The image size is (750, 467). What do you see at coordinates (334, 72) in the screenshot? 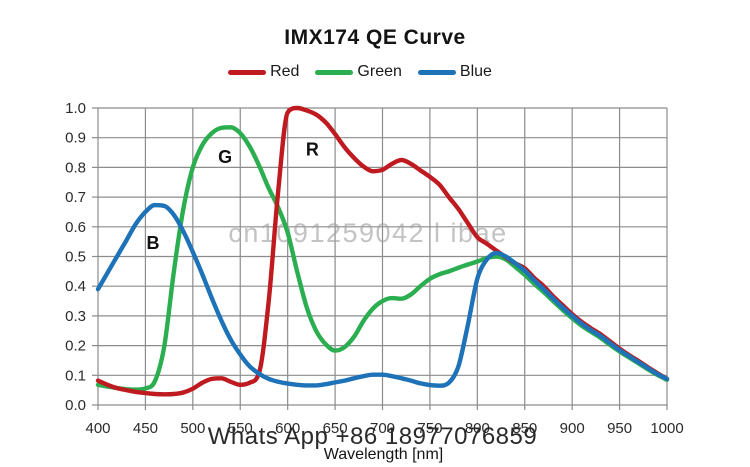
I see `legend-swatch-green` at bounding box center [334, 72].